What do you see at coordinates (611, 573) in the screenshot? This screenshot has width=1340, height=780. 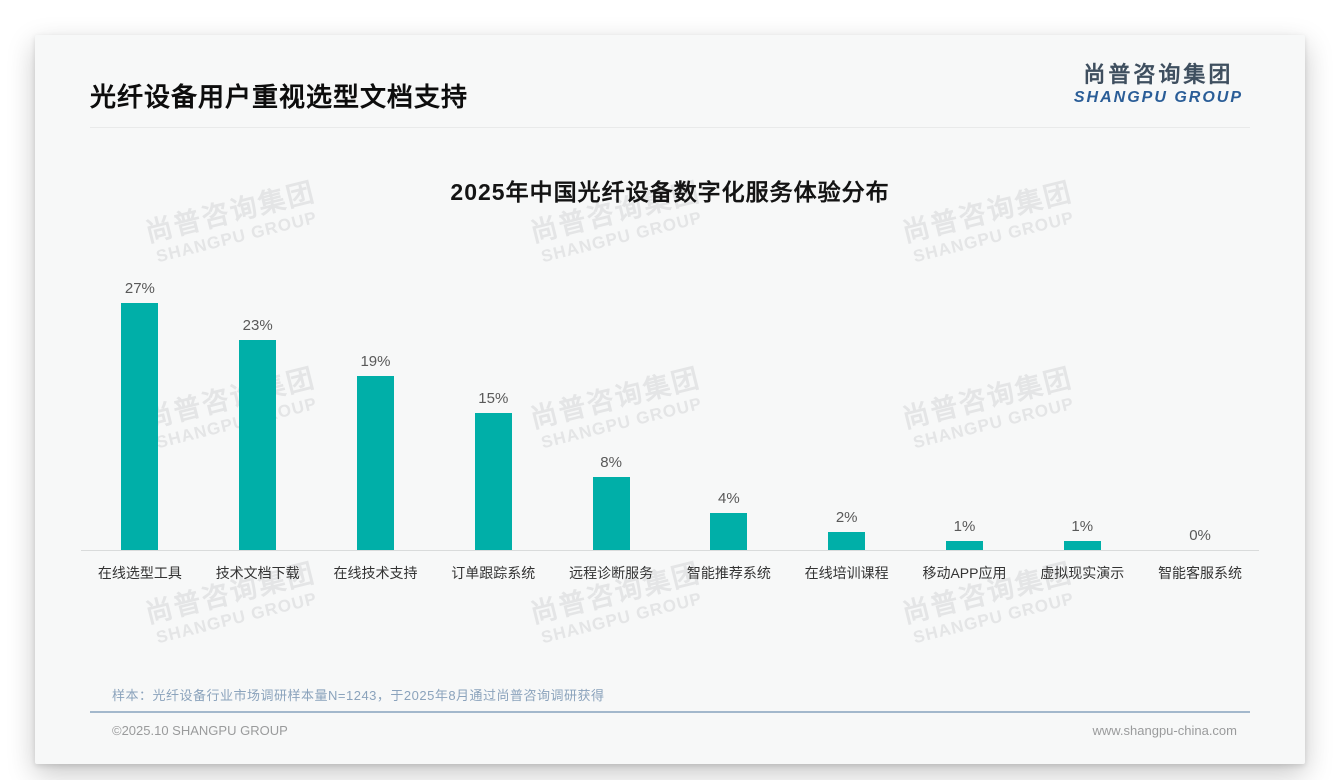 I see `category-label: 远程诊断服务` at bounding box center [611, 573].